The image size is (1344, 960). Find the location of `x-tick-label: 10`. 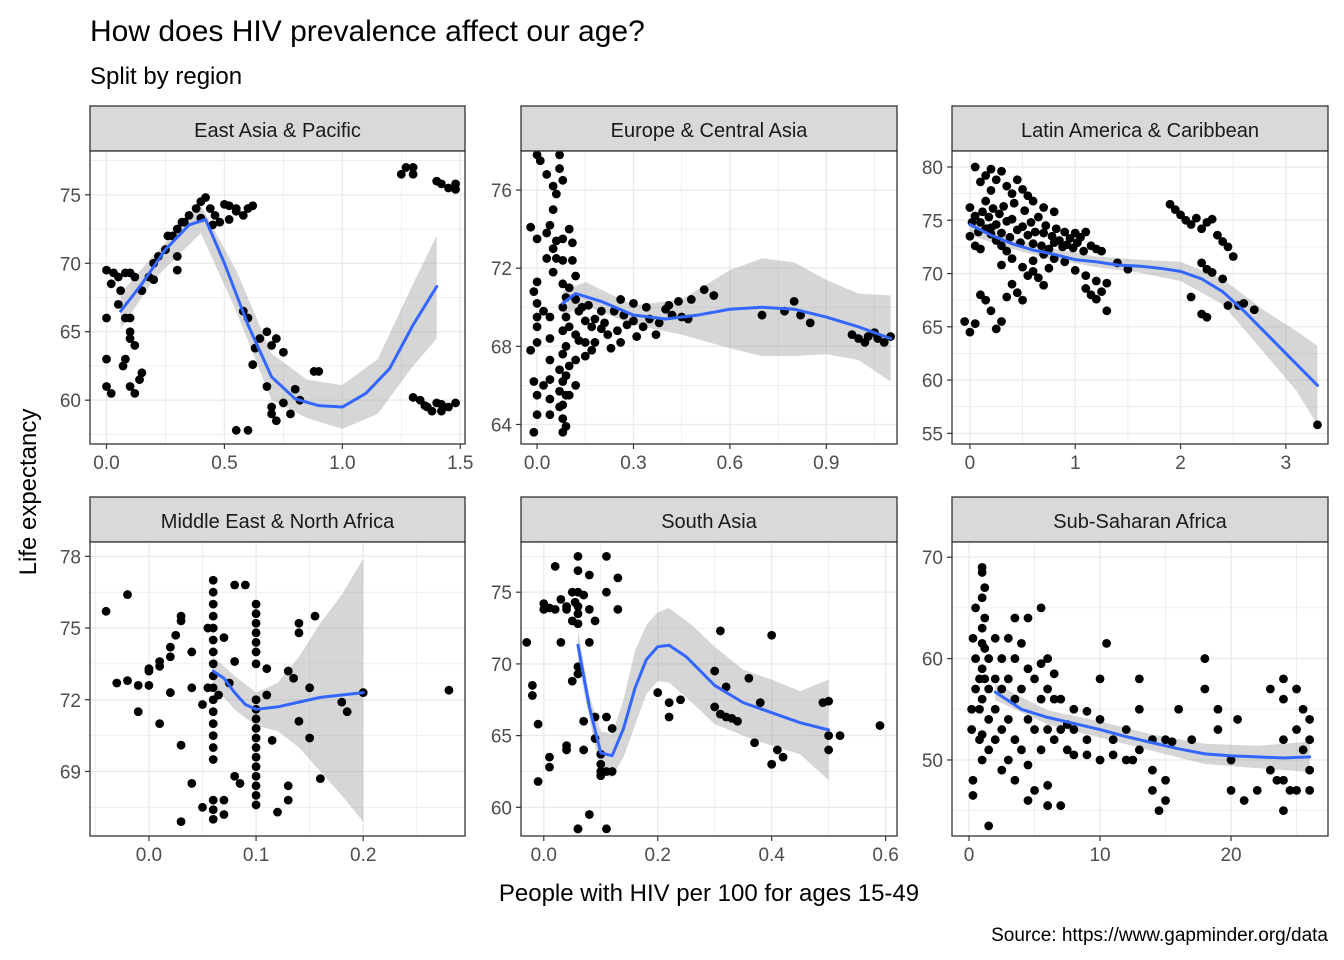

x-tick-label: 10 is located at coordinates (1099, 855).